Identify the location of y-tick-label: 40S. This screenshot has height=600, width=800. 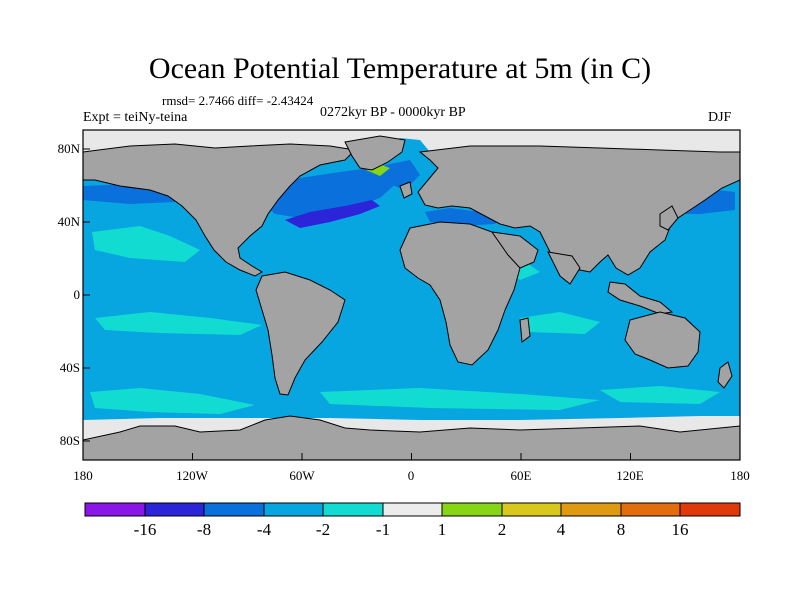
(69, 367).